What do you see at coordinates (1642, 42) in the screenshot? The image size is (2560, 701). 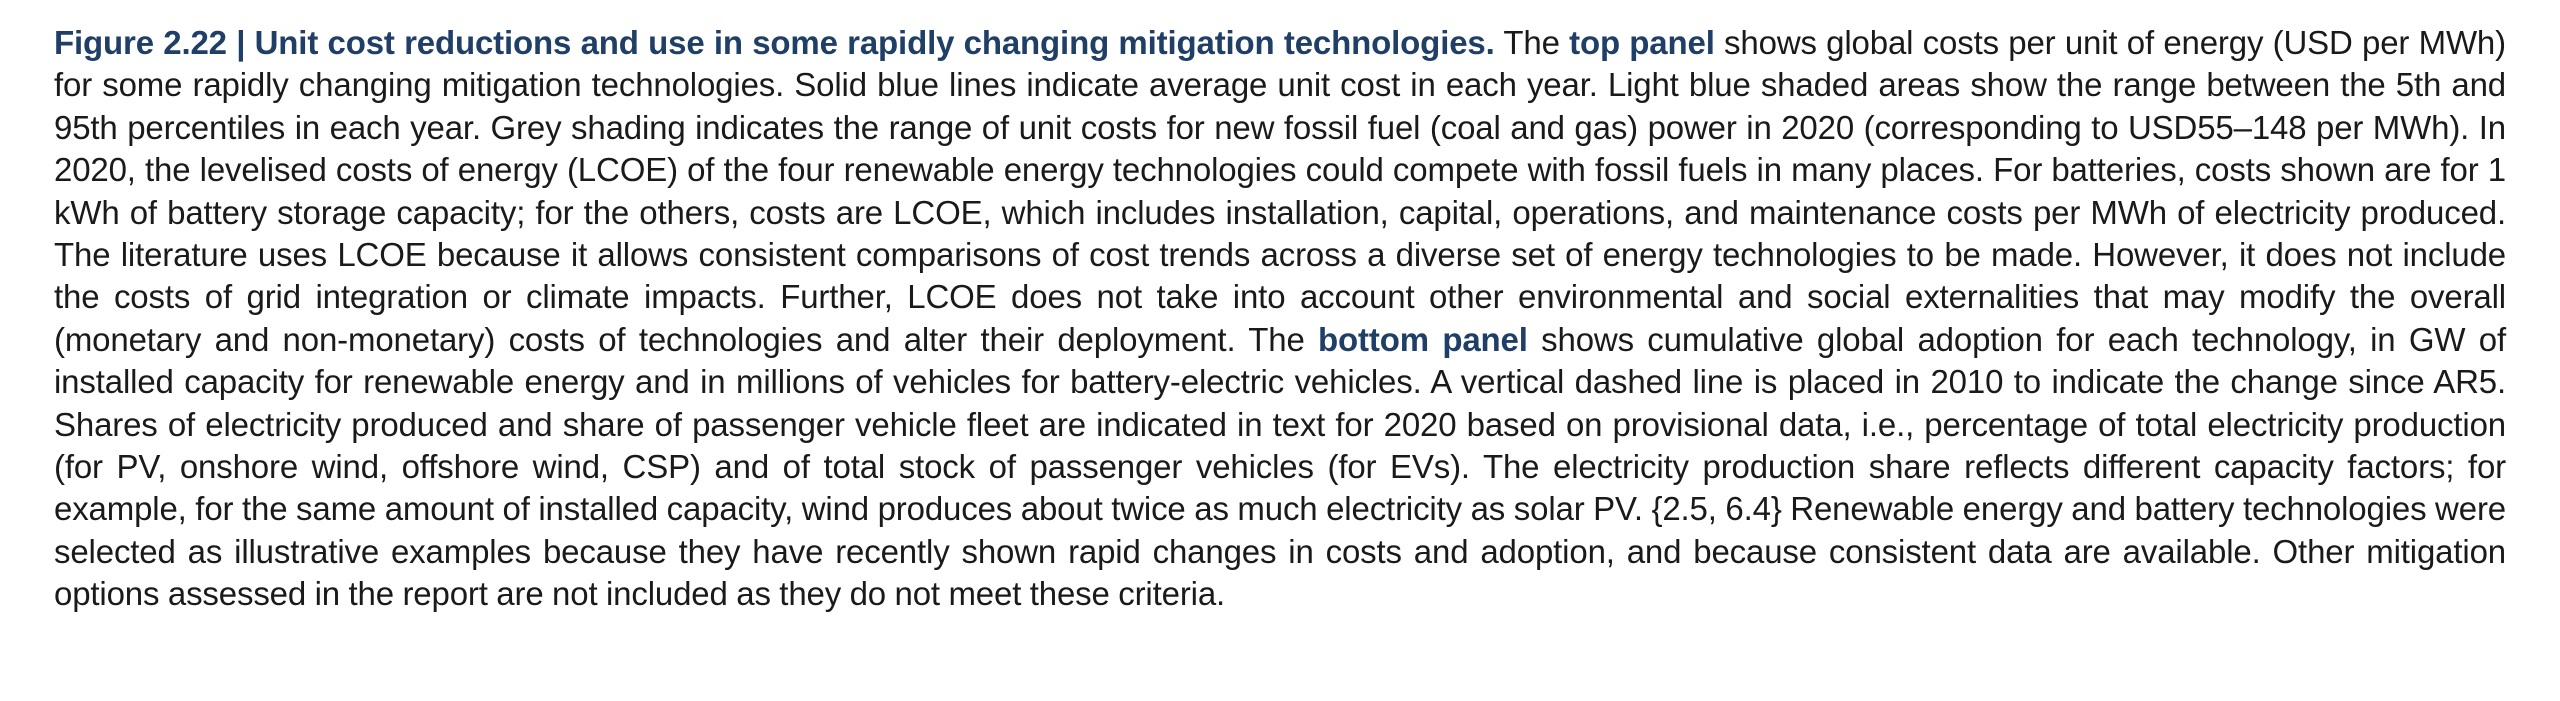 I see `top-panel-keyword: top panel` at bounding box center [1642, 42].